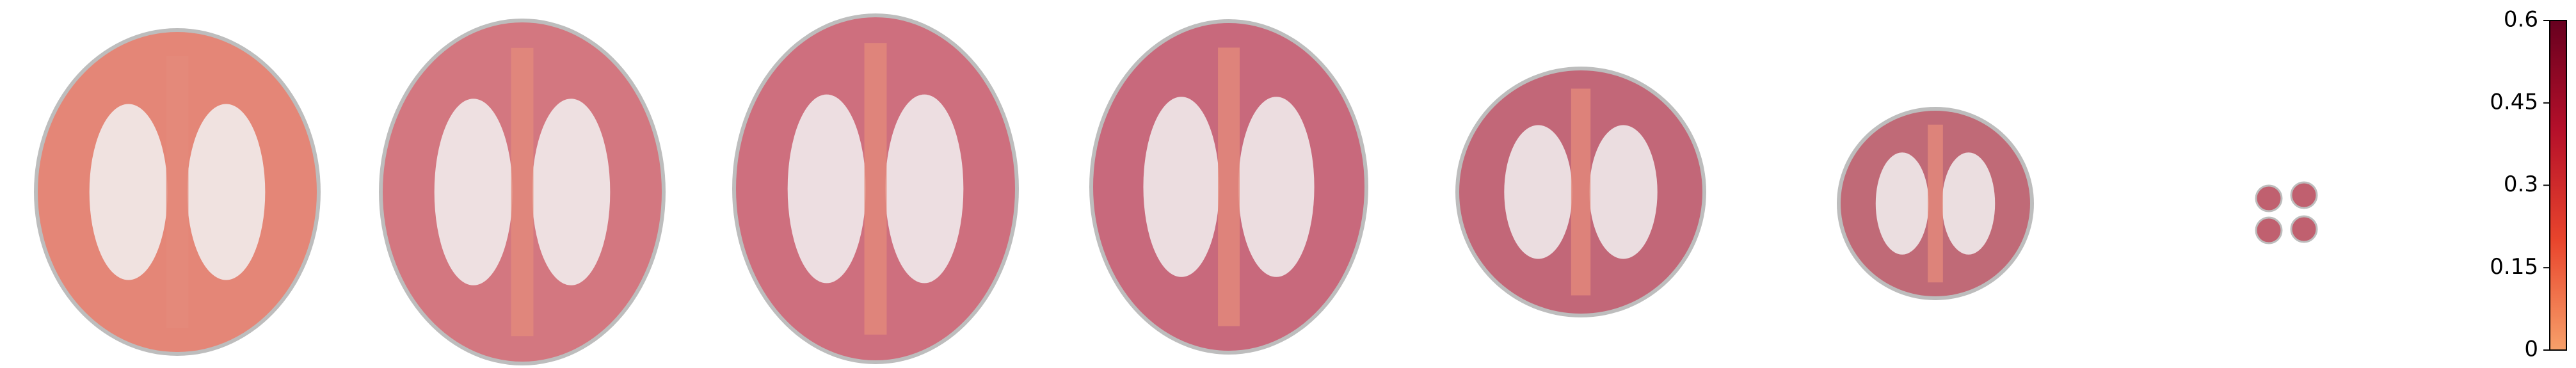 This screenshot has height=368, width=2576. Describe the element at coordinates (2558, 185) in the screenshot. I see `colorbar` at that location.